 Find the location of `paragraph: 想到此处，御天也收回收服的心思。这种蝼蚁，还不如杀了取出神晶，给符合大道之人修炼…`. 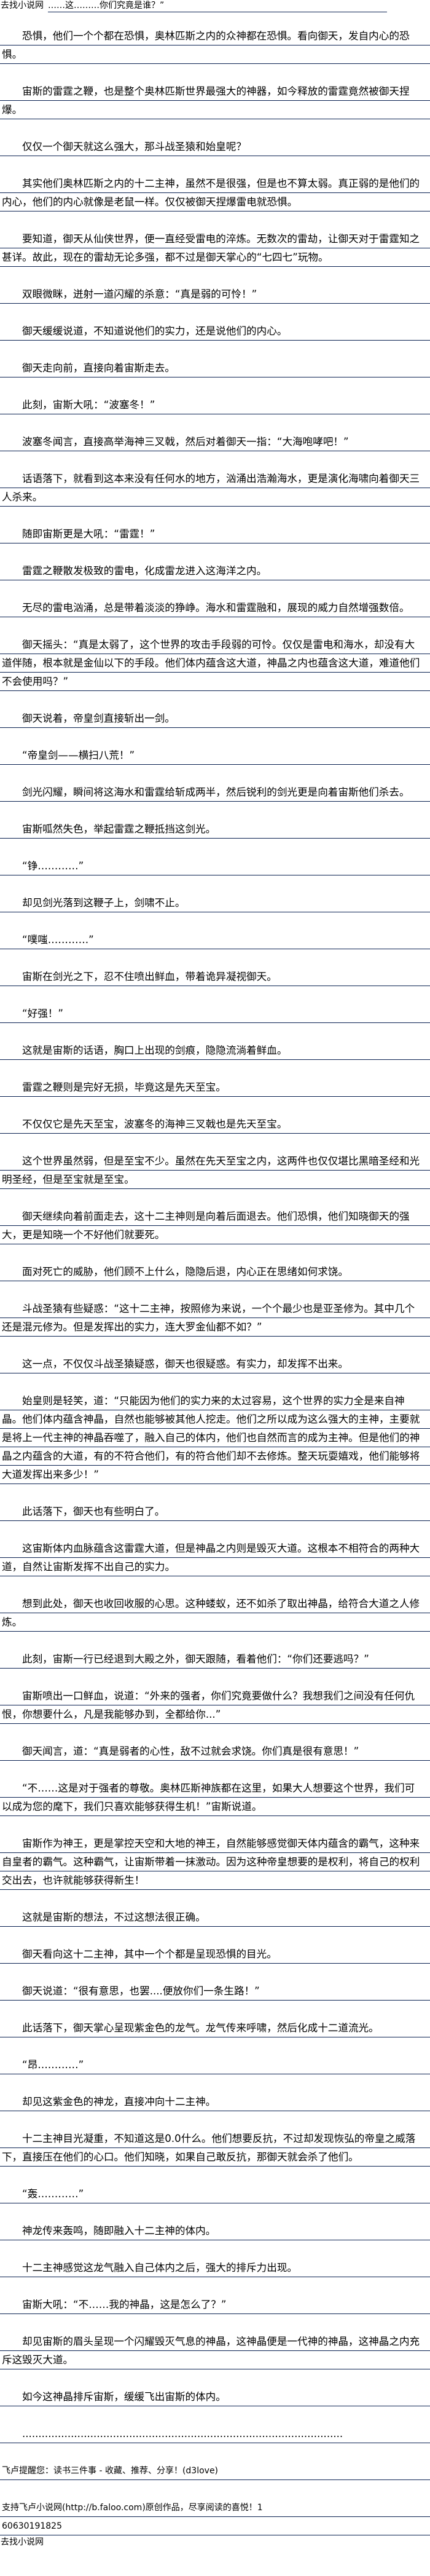

paragraph: 想到此处，御天也收回收服的心思。这种蝼蚁，还不如杀了取出神晶，给符合大道之人修炼… is located at coordinates (215, 1613).